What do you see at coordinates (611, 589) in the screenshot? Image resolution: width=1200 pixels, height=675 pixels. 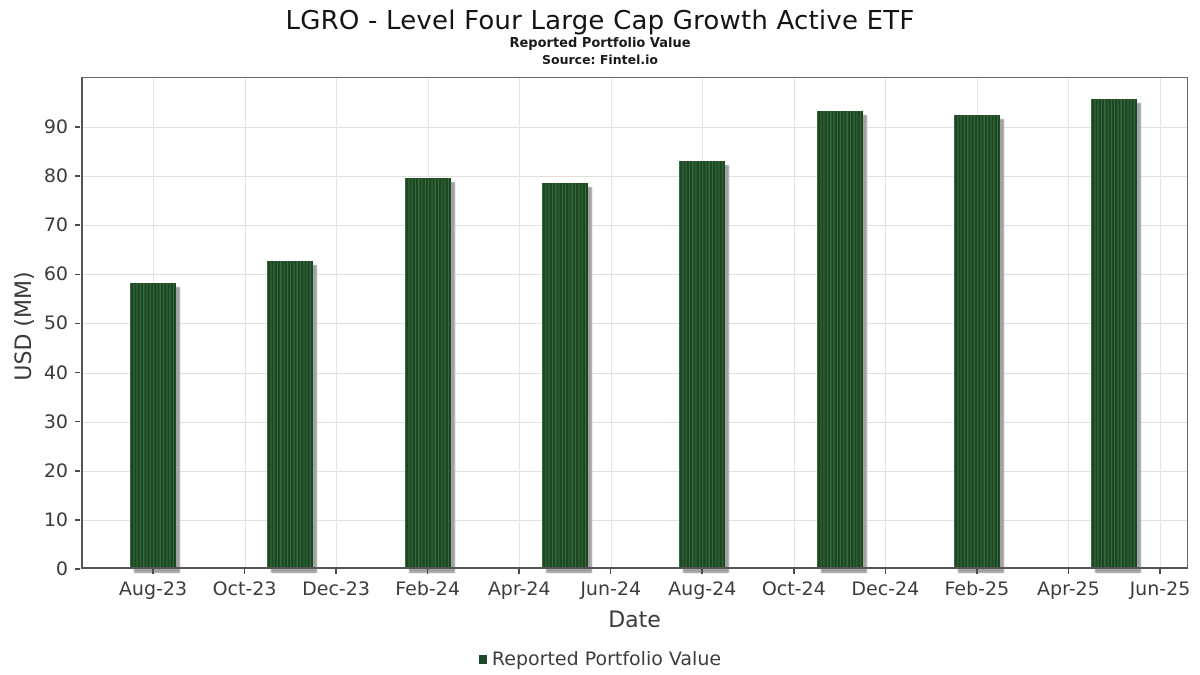 I see `x-tick-label: Jun-24` at bounding box center [611, 589].